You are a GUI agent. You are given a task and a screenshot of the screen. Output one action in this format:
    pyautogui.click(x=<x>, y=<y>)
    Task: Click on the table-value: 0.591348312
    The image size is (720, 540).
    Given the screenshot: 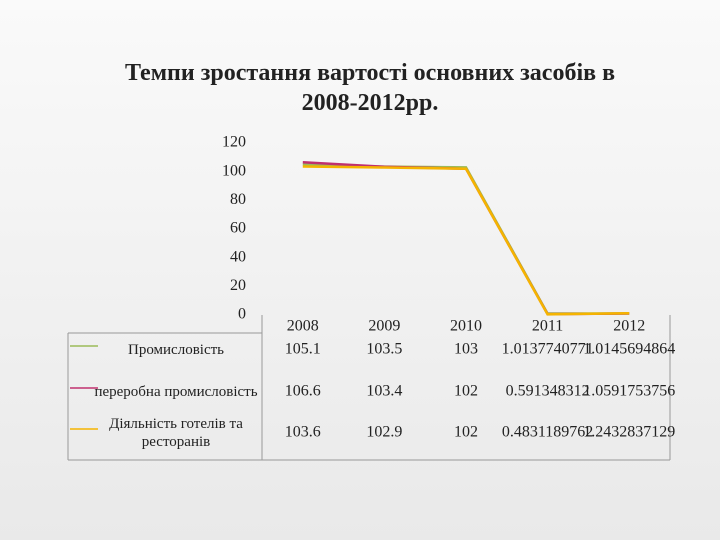 What is the action you would take?
    pyautogui.click(x=548, y=391)
    